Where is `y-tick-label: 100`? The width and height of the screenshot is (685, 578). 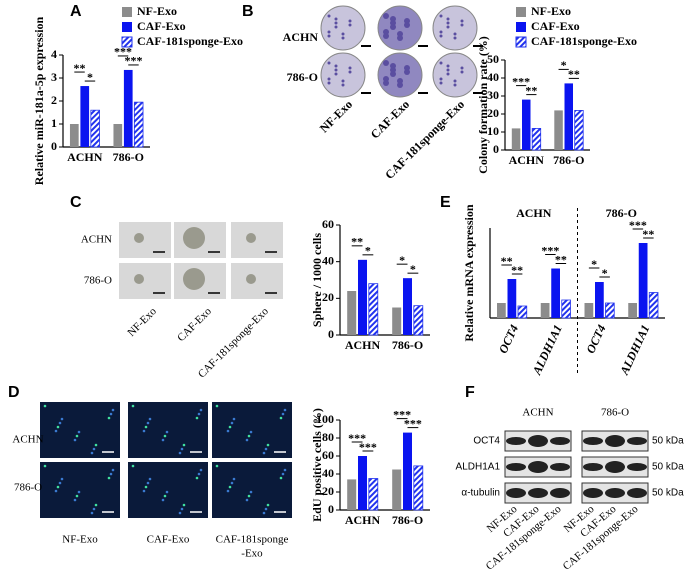
y-tick-label: 100 is located at coordinates (325, 419).